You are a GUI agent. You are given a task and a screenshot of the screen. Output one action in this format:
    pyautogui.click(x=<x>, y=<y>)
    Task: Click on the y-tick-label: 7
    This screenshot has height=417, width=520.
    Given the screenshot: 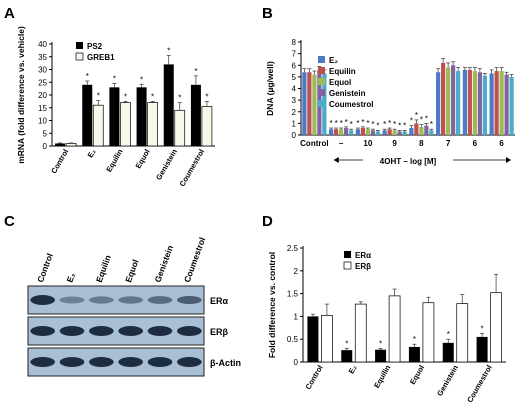 What is the action you would take?
    pyautogui.click(x=294, y=54)
    